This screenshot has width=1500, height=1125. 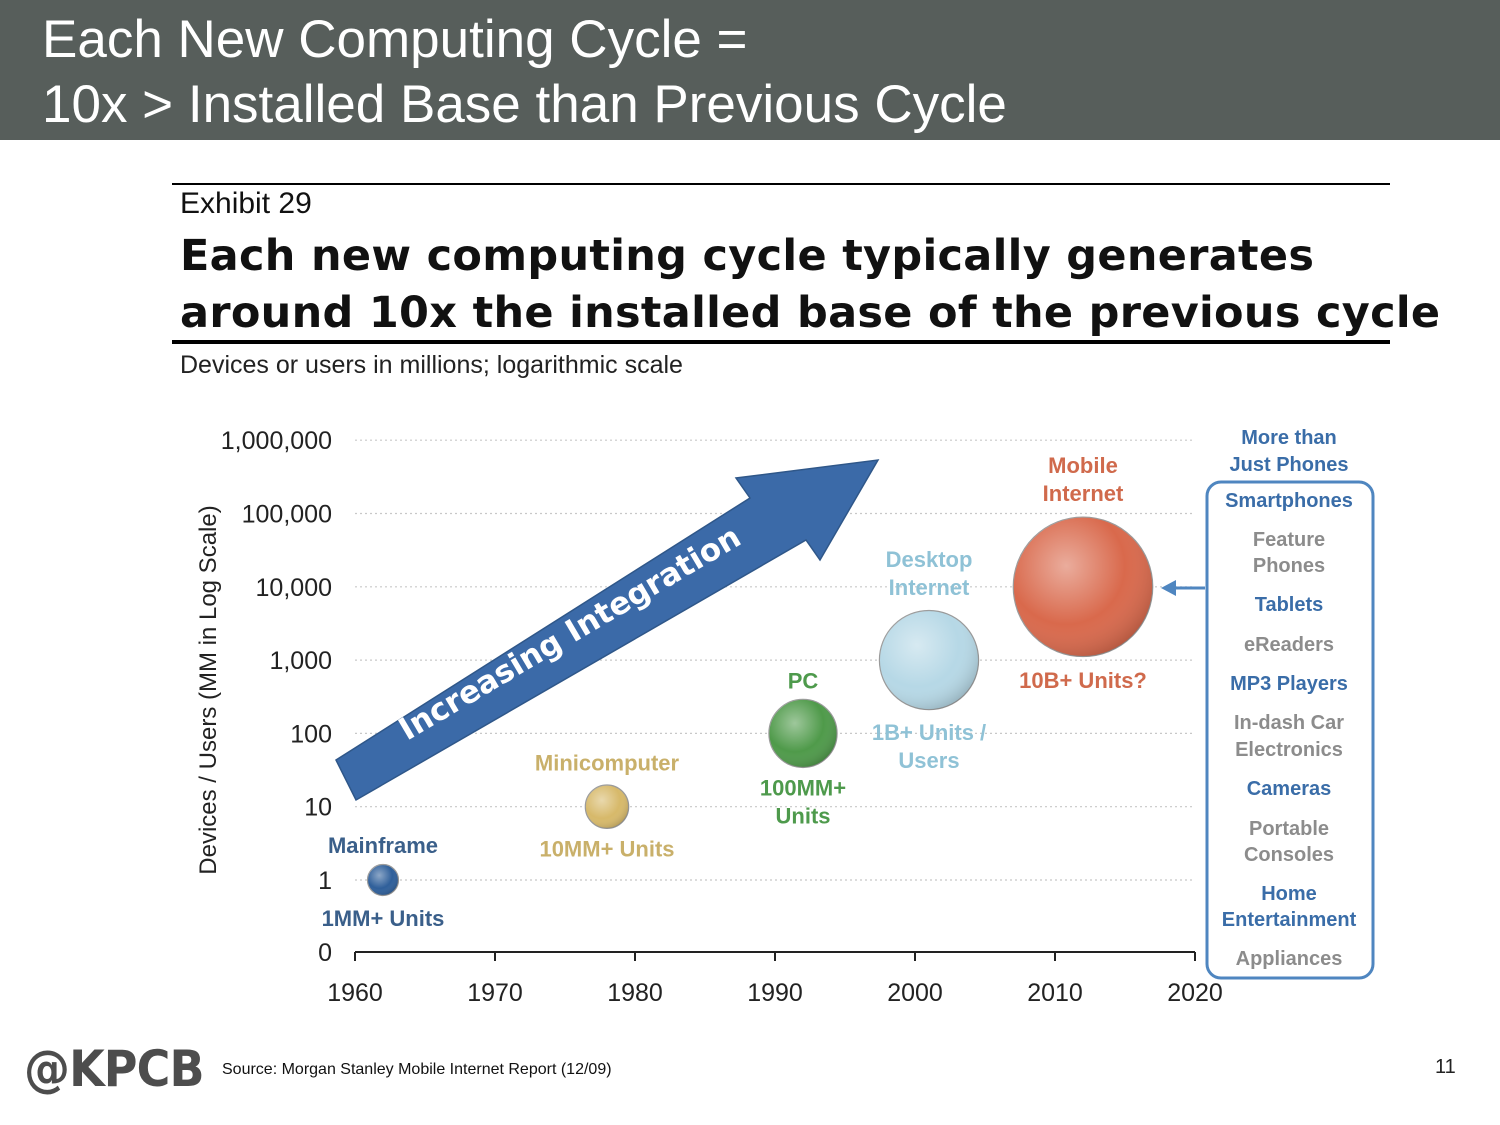 I want to click on y-tick-label: 100,000, so click(x=287, y=515).